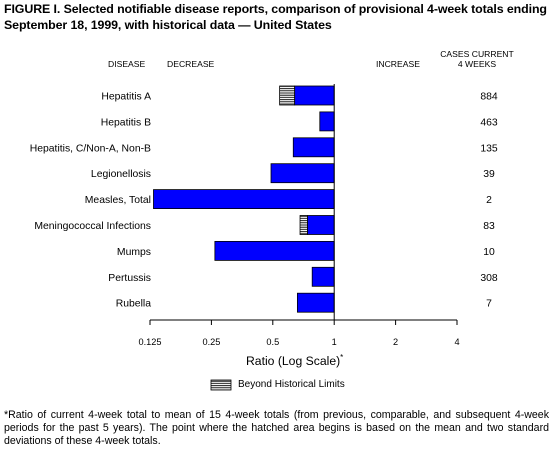 The image size is (551, 454). I want to click on cases-value: 39, so click(489, 174).